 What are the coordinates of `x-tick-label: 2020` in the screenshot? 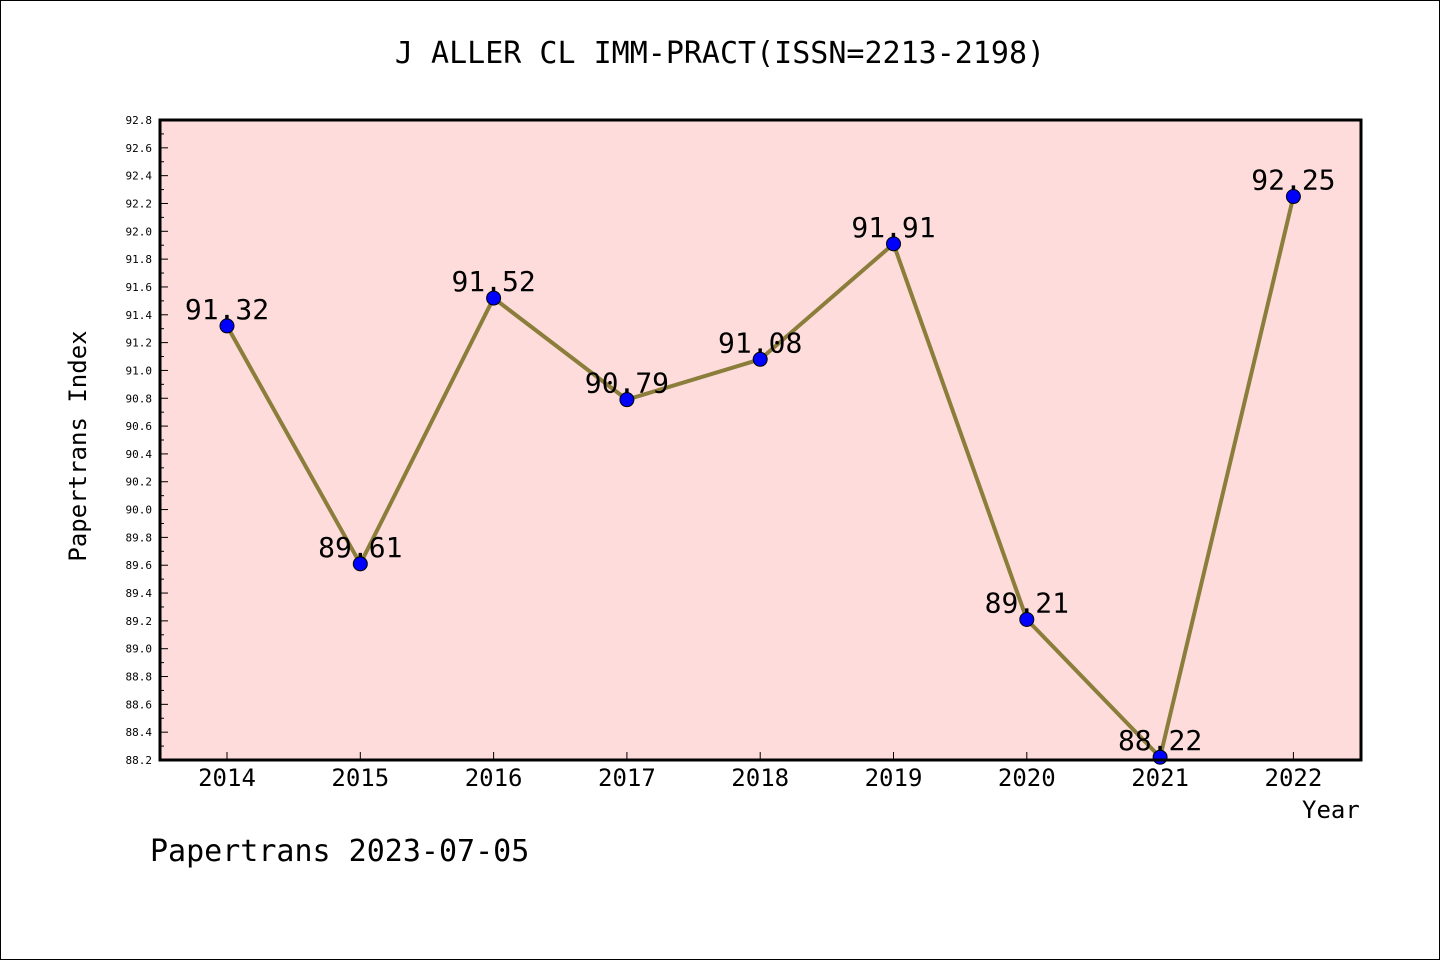 It's located at (1027, 778).